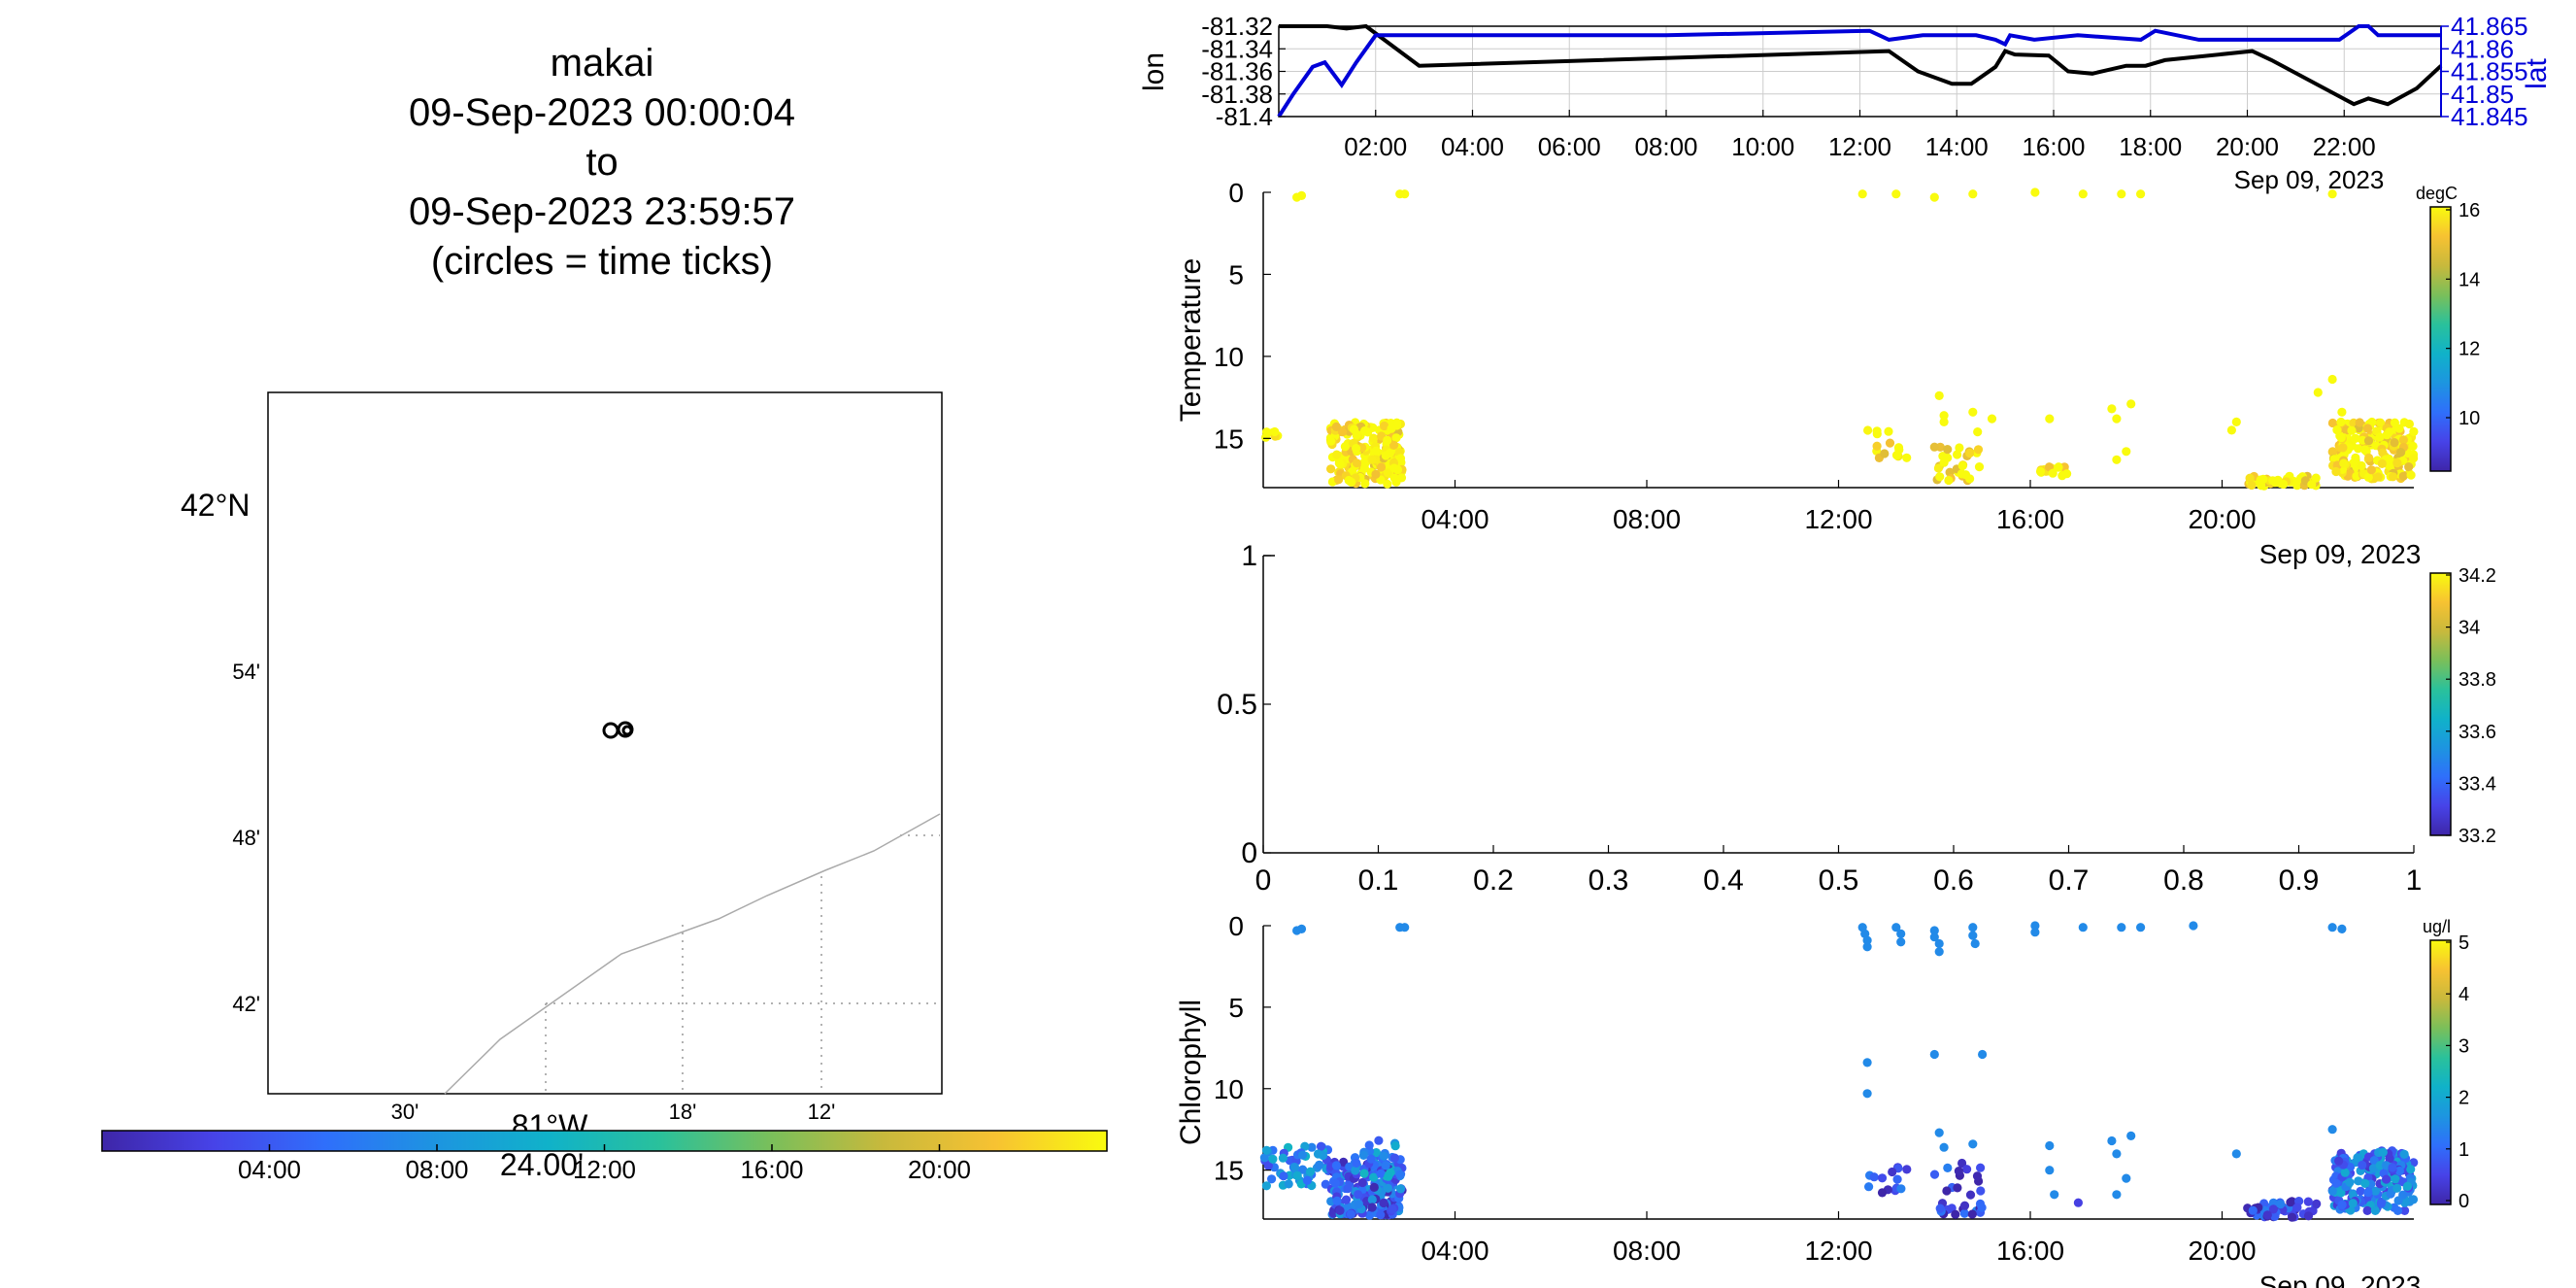  I want to click on y-tick-label: 5, so click(1236, 274).